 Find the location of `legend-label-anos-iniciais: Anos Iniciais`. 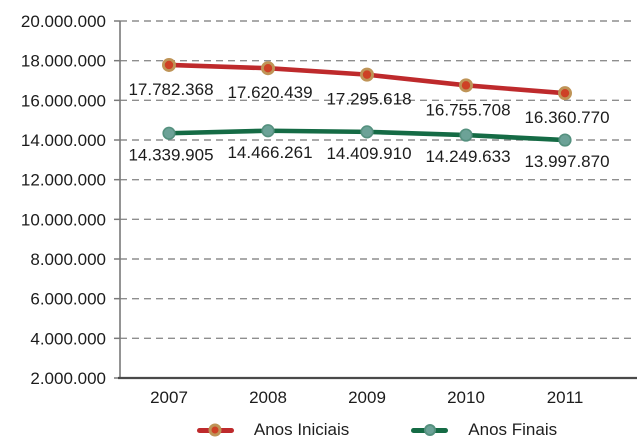

legend-label-anos-iniciais: Anos Iniciais is located at coordinates (301, 429).